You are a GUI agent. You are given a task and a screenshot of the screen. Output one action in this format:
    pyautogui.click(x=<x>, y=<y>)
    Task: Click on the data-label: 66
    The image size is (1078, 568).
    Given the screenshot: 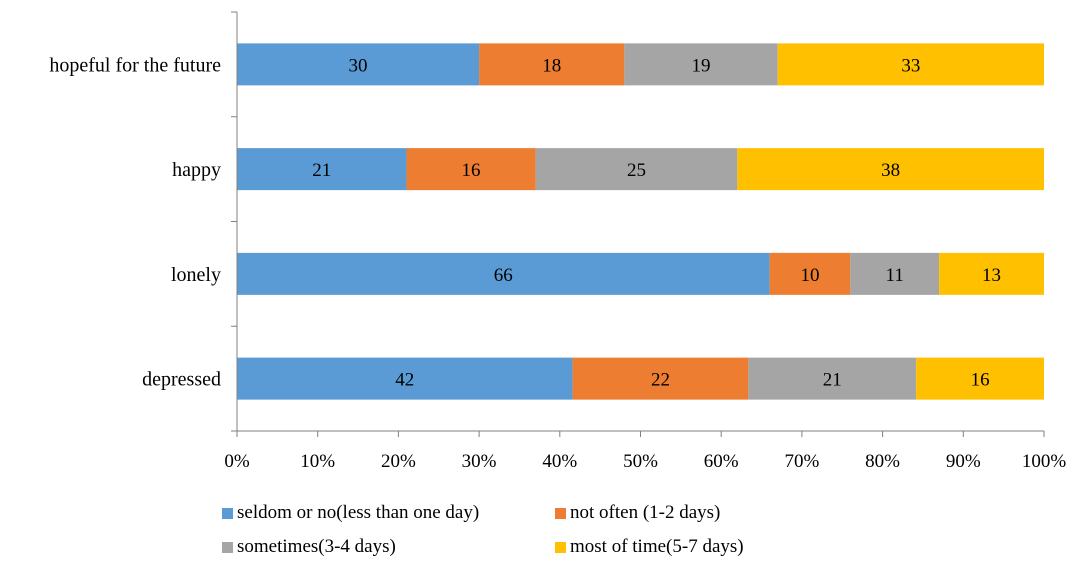 What is the action you would take?
    pyautogui.click(x=503, y=275)
    